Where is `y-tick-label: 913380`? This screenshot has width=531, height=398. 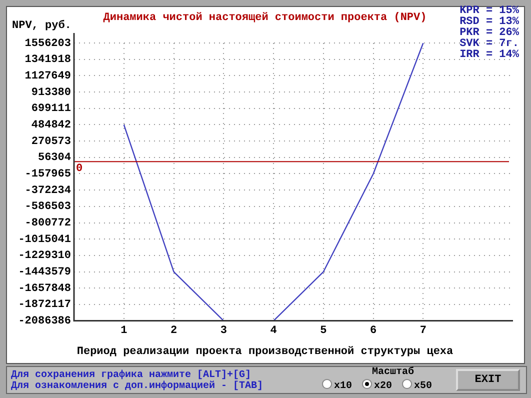
y-tick-label: 913380 is located at coordinates (51, 92).